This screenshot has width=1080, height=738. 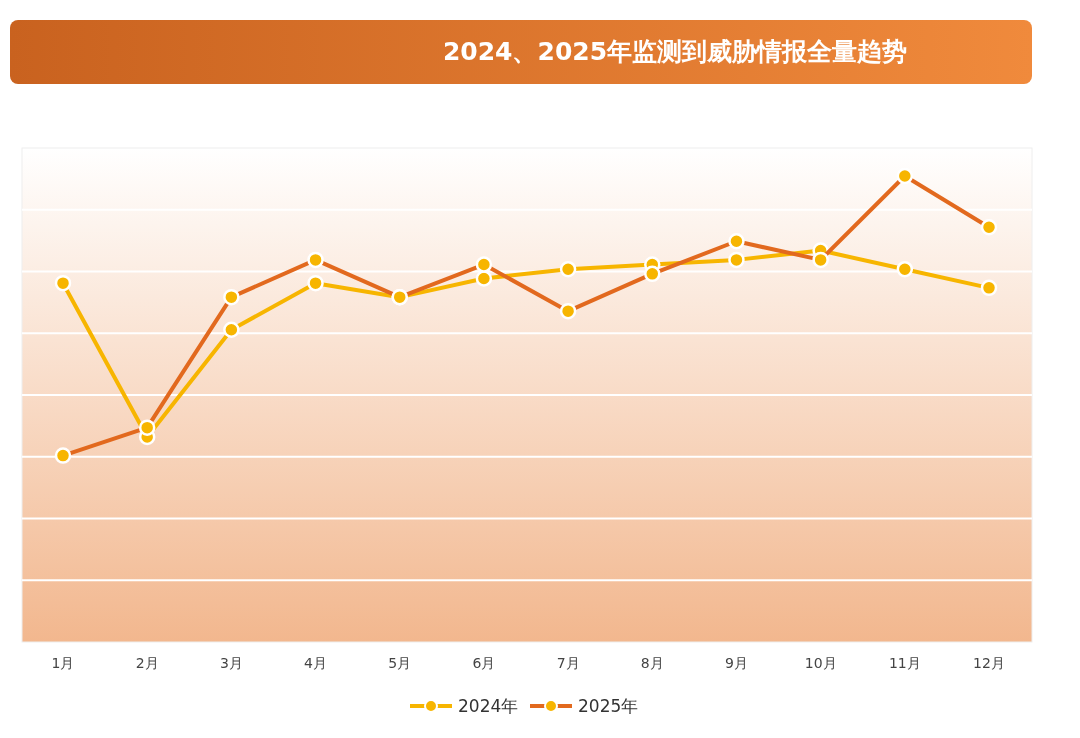 I want to click on x-tick-label: 6月, so click(x=484, y=663).